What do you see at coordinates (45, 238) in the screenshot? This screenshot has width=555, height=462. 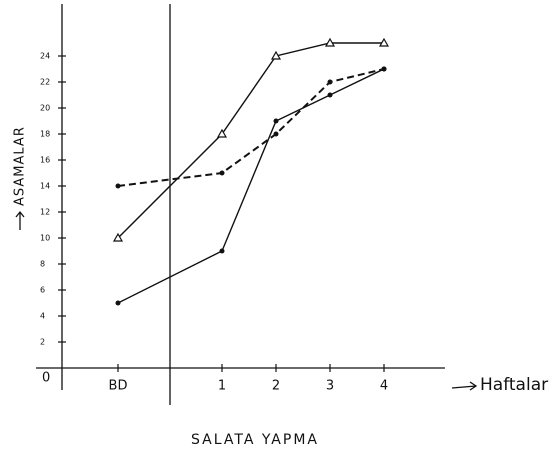 I see `y-tick-label: 10` at bounding box center [45, 238].